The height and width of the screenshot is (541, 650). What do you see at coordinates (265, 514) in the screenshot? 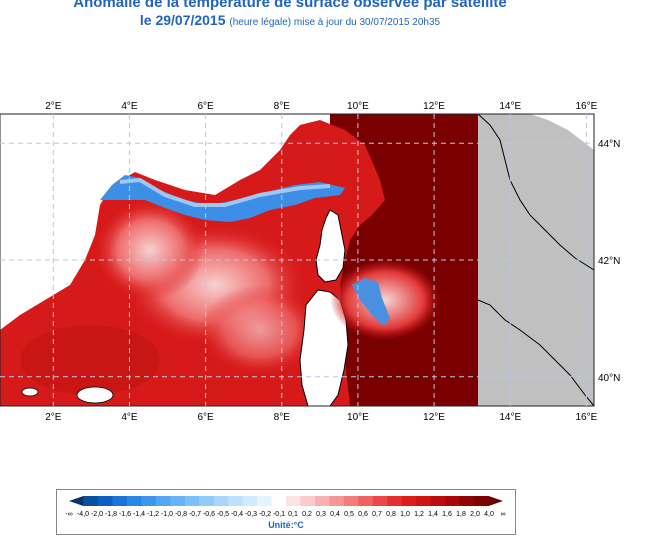
I see `legend-tick: -0,2` at bounding box center [265, 514].